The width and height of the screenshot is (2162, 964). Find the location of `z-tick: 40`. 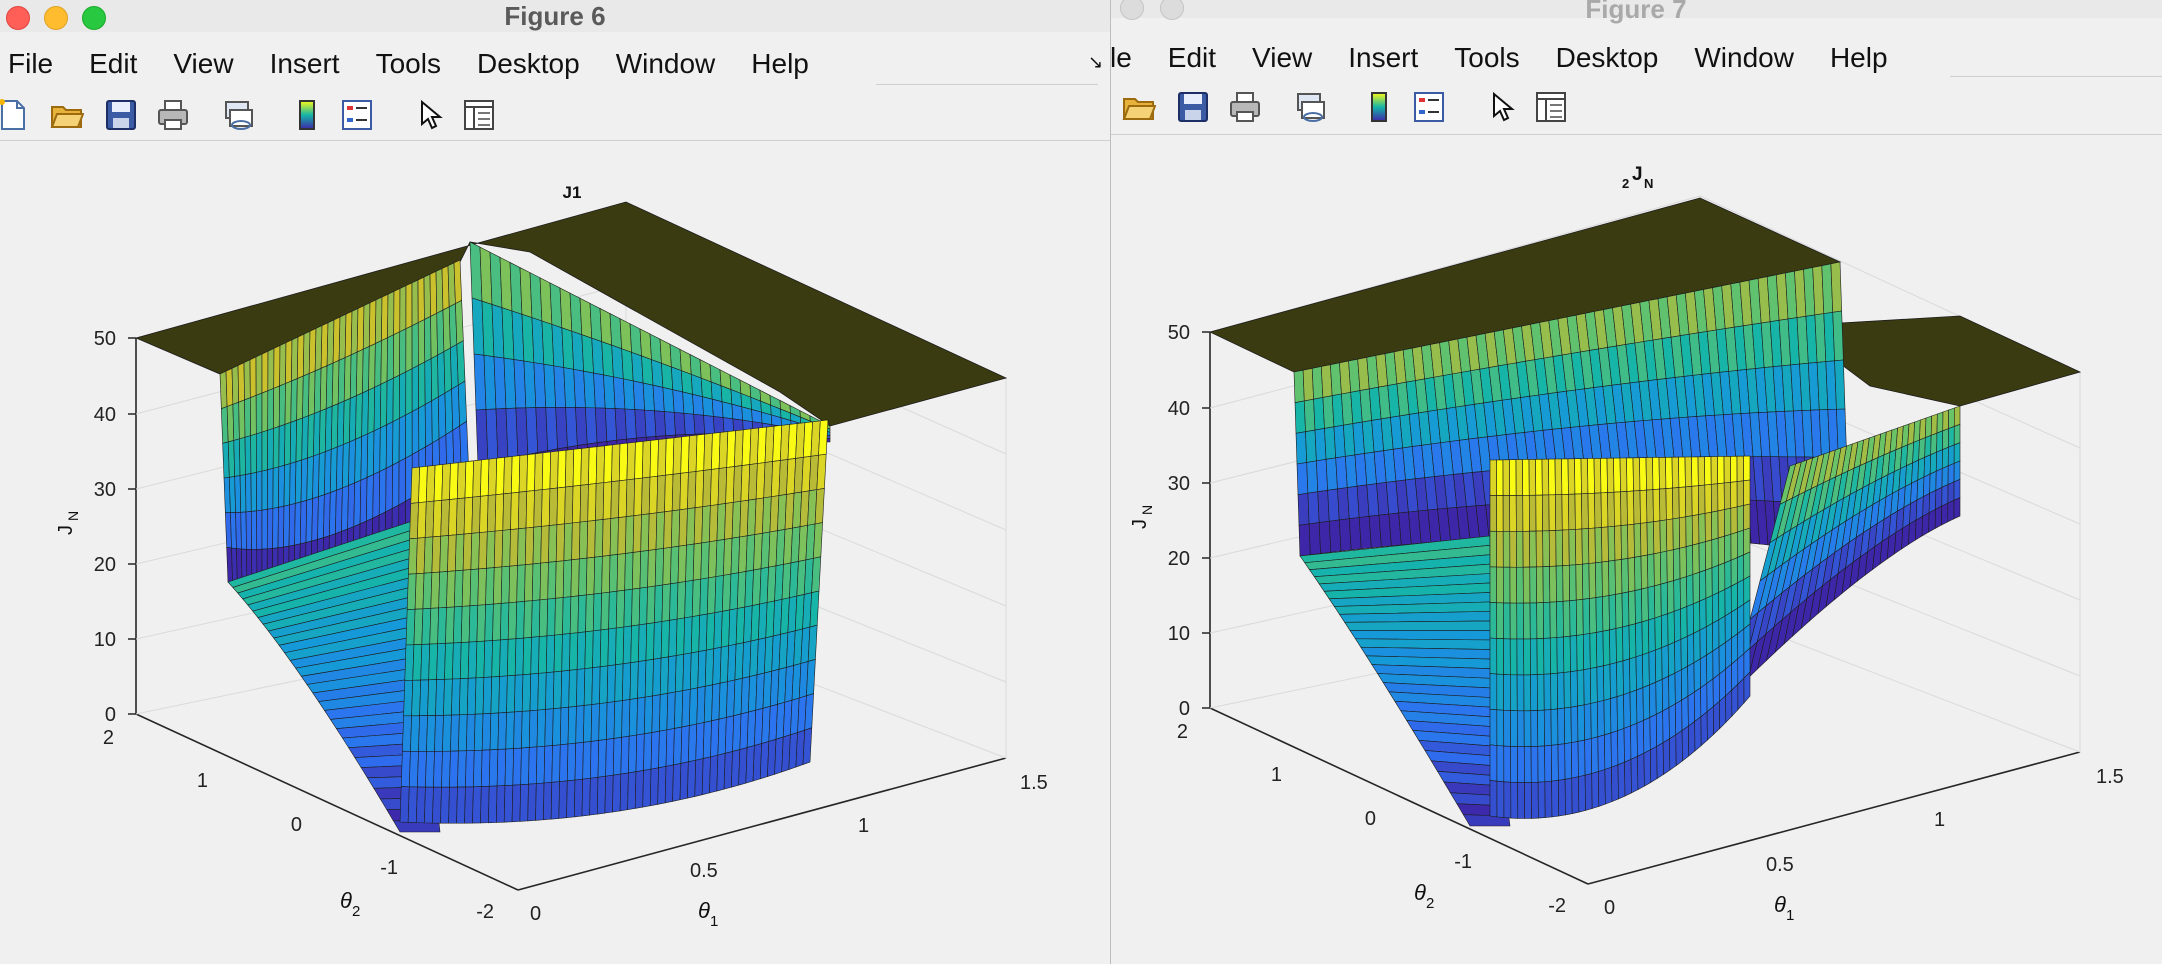

z-tick: 40 is located at coordinates (105, 415).